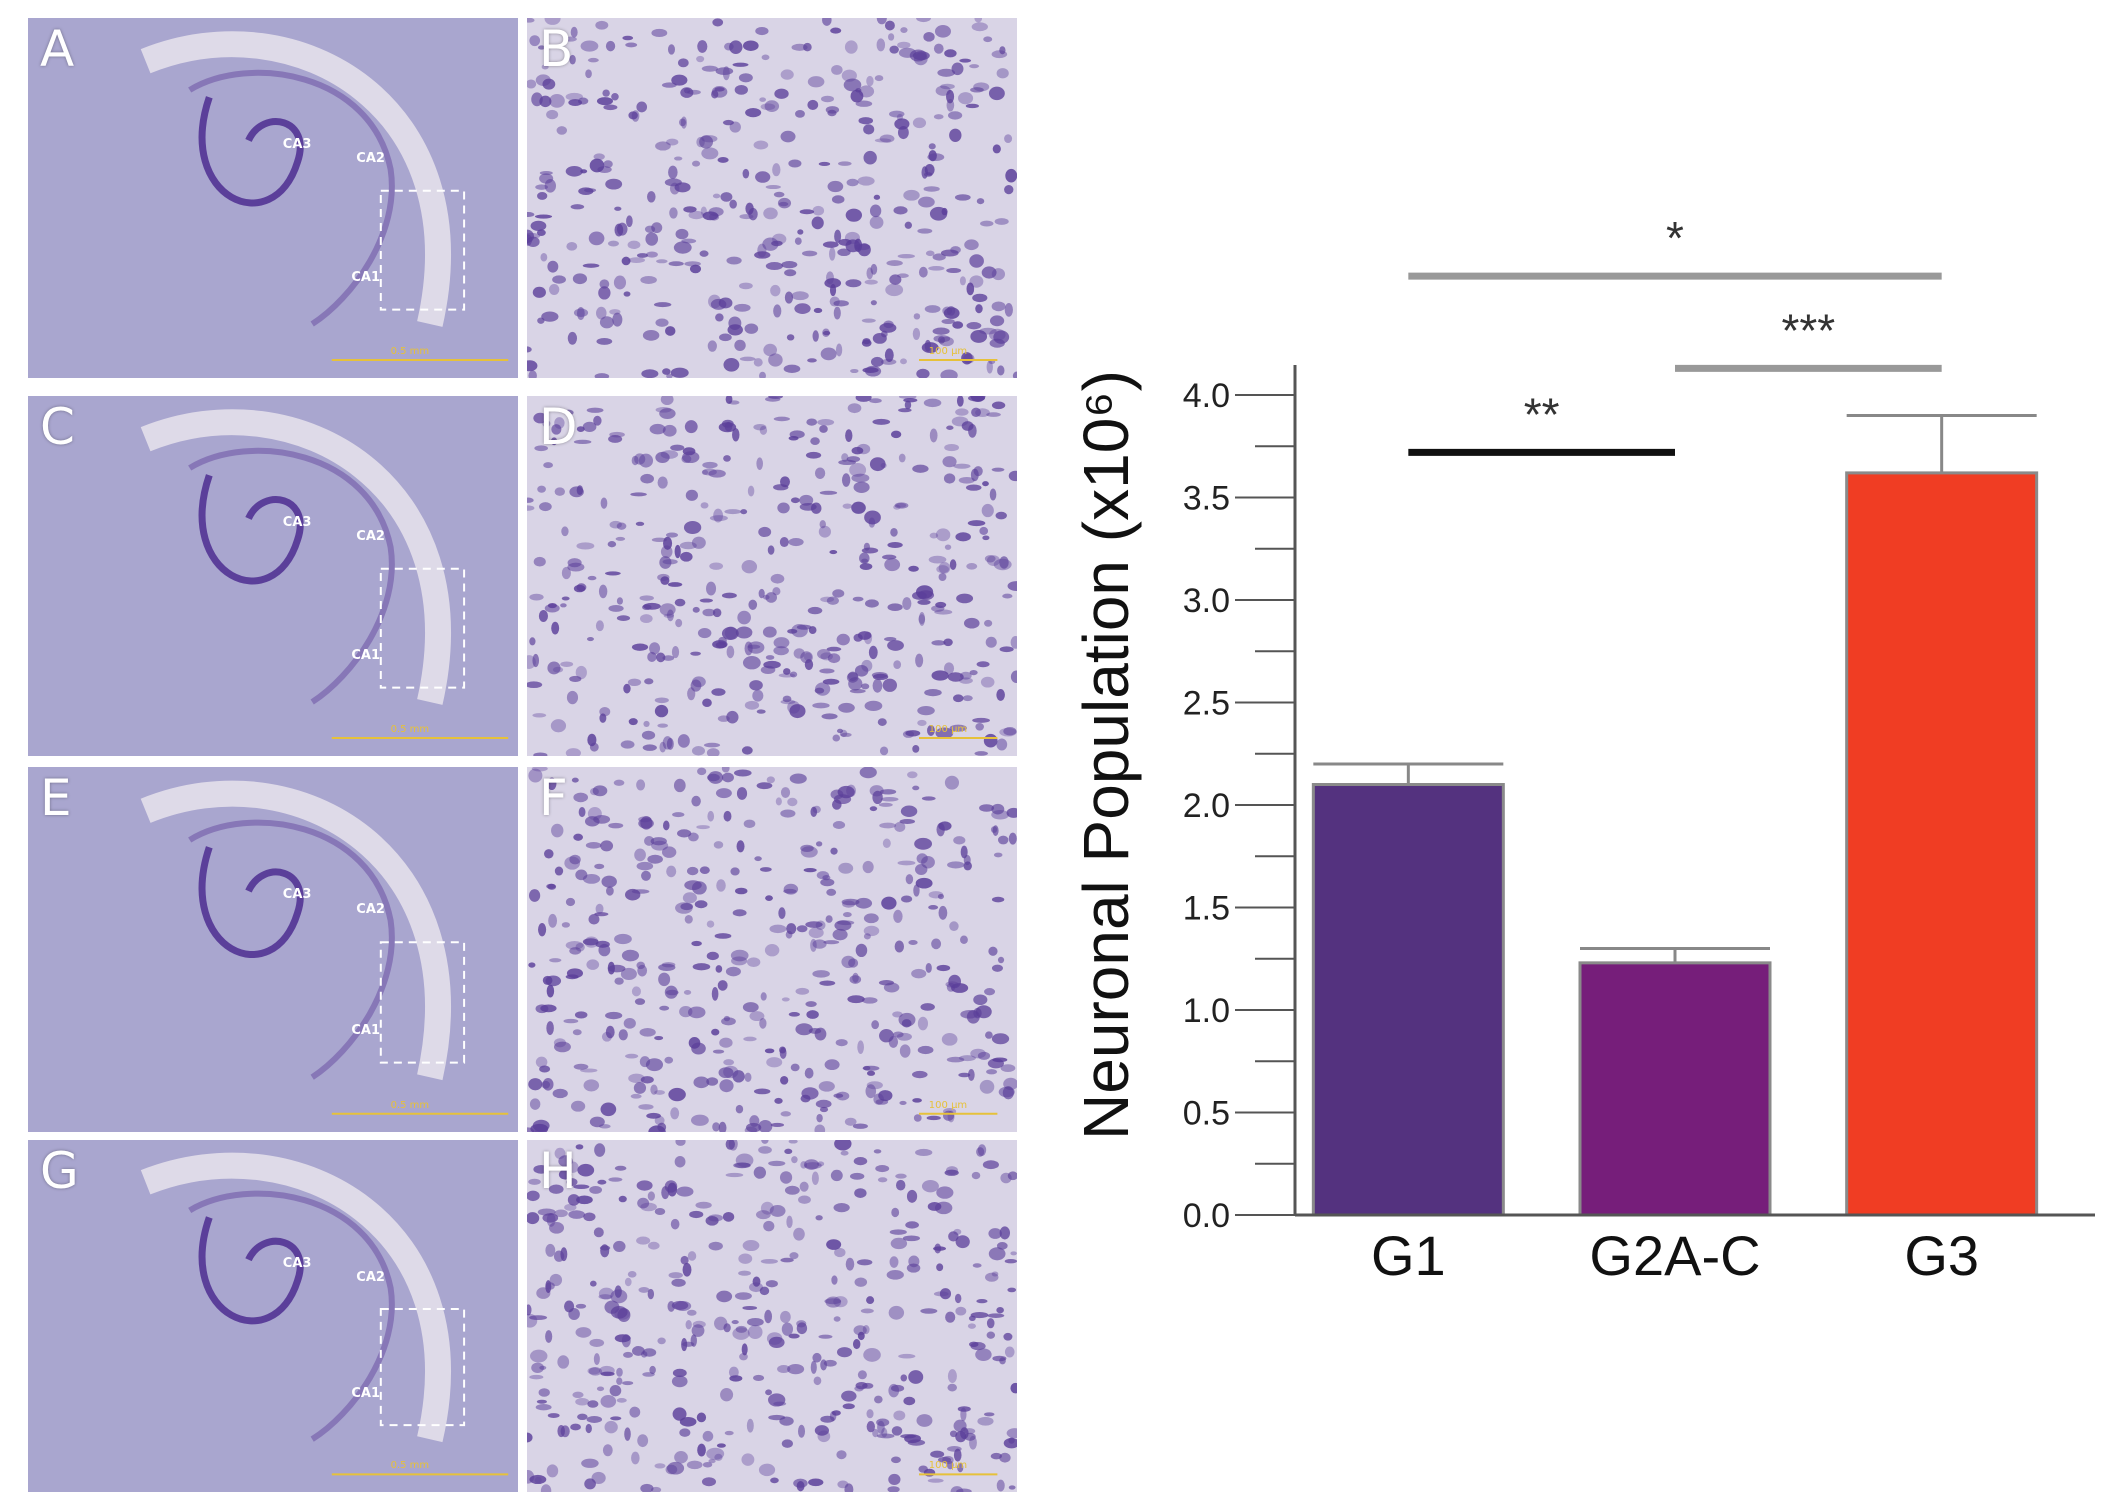  What do you see at coordinates (1206, 909) in the screenshot?
I see `y-tick-label: 1.5` at bounding box center [1206, 909].